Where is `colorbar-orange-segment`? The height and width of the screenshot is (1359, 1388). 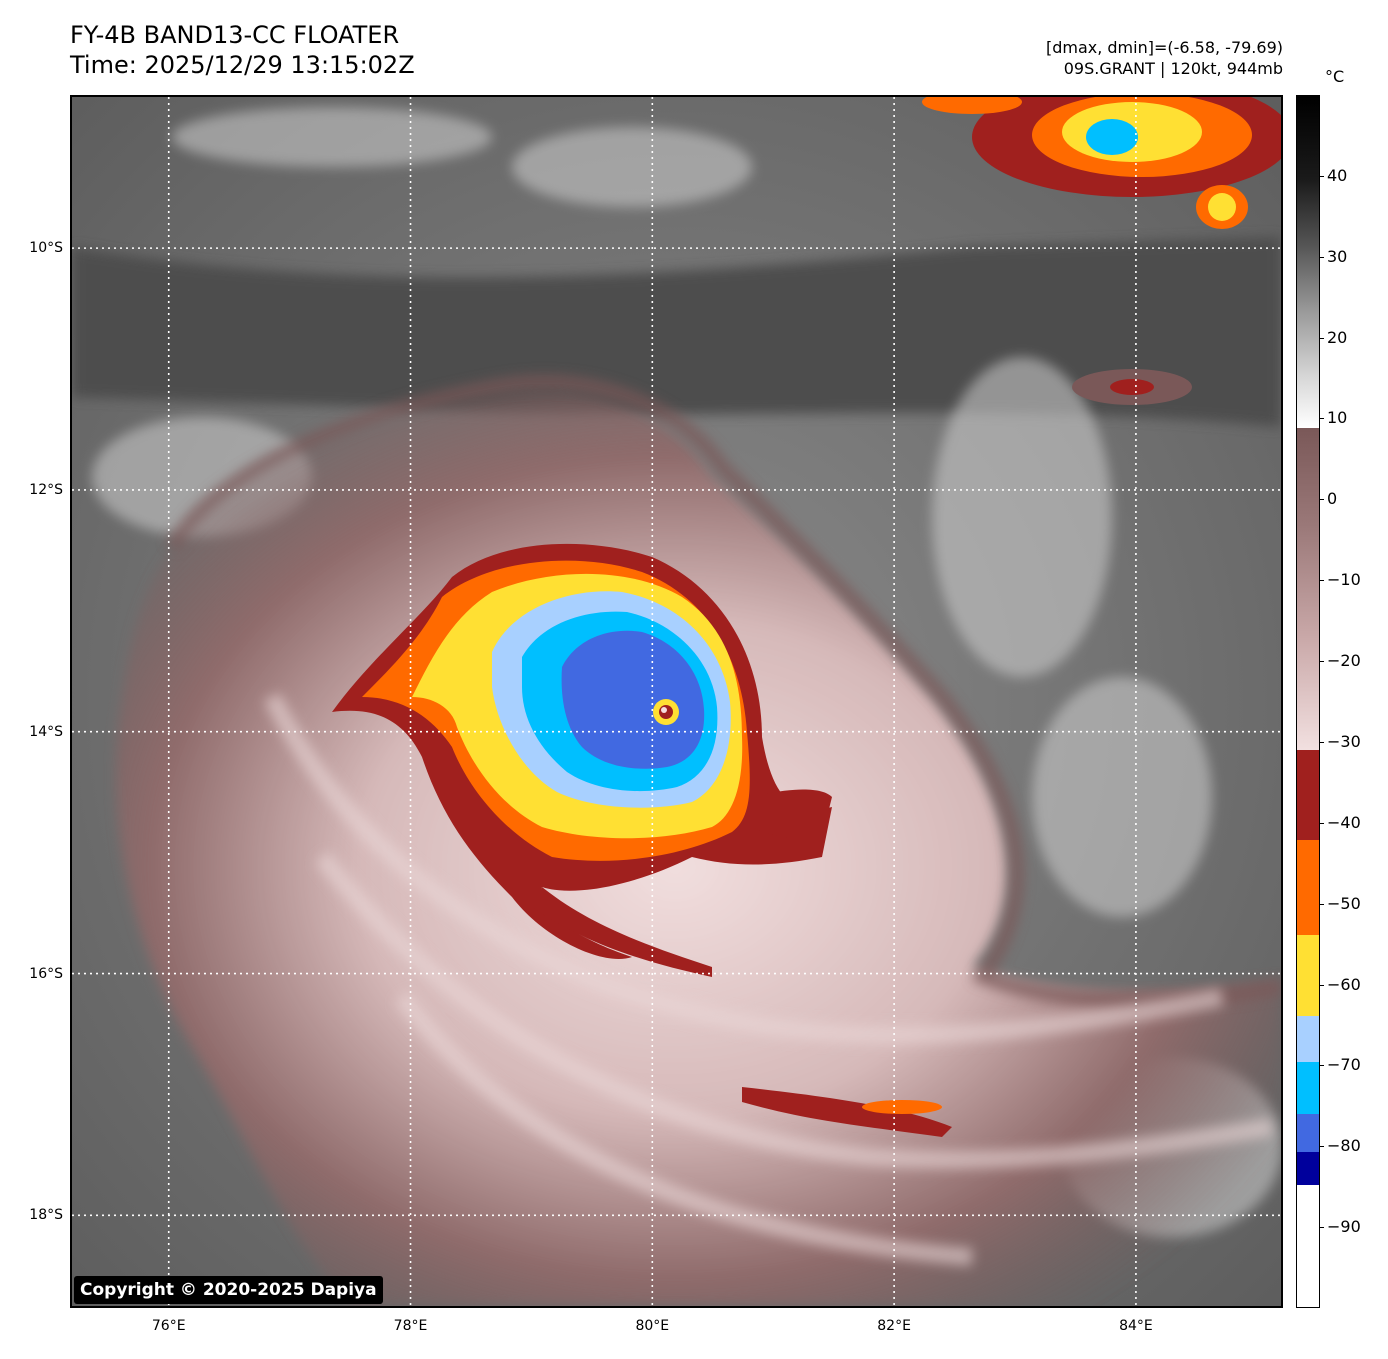
colorbar-orange-segment is located at coordinates (1308, 887).